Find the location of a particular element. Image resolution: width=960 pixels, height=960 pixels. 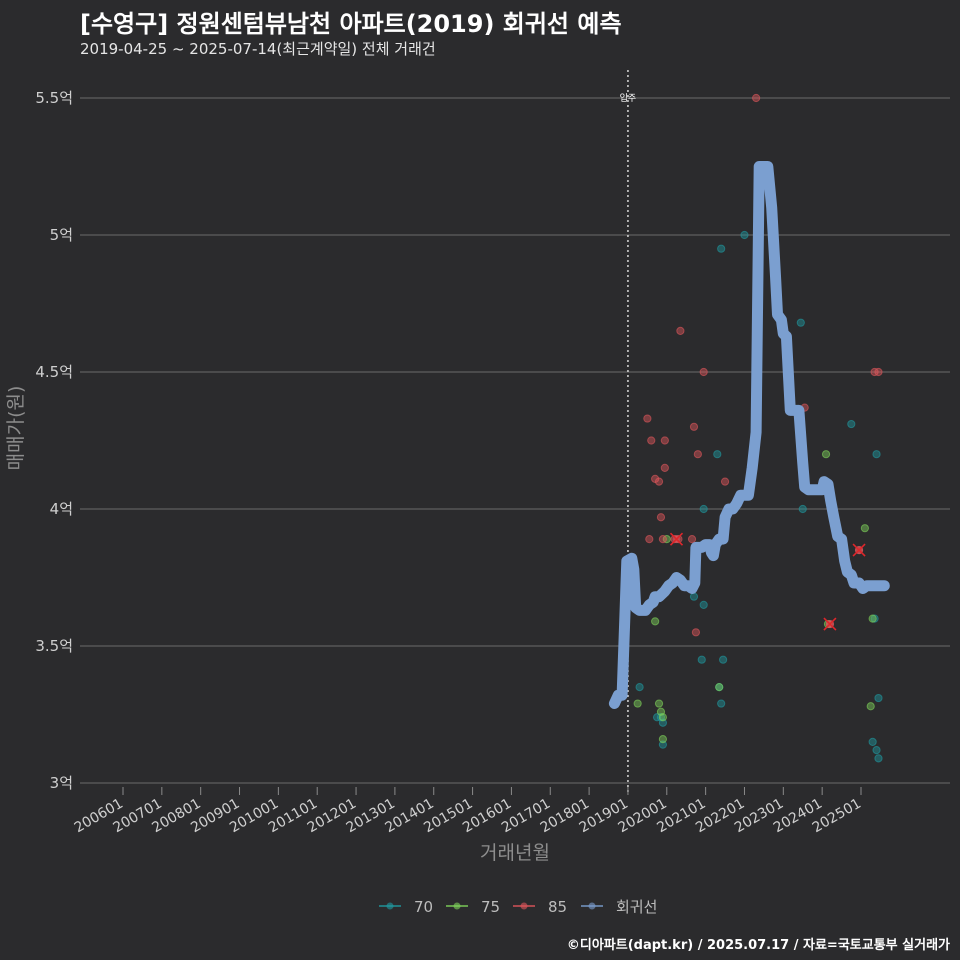

y-tick-label: 3억 is located at coordinates (61, 783).